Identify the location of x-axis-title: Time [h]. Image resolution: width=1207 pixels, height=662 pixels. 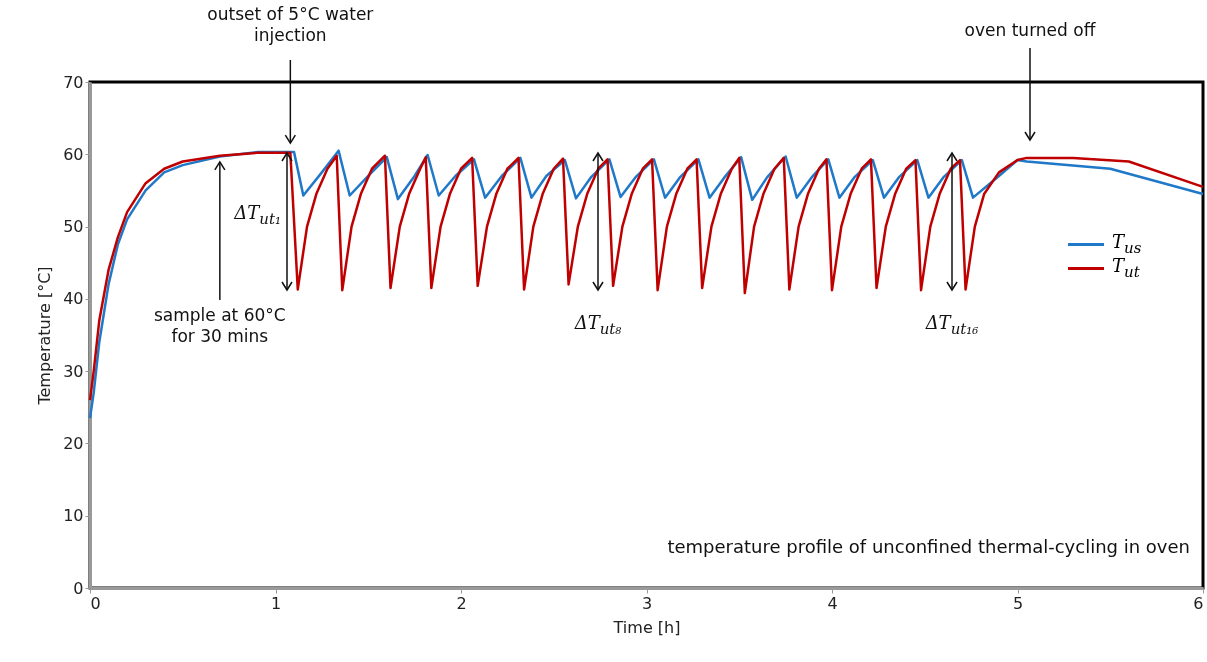
(646, 627).